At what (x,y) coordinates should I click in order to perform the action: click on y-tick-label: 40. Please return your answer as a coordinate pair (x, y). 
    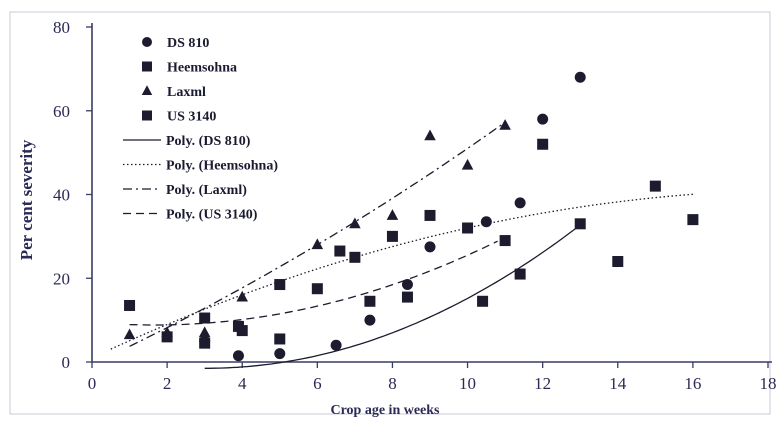
    Looking at the image, I should click on (61, 195).